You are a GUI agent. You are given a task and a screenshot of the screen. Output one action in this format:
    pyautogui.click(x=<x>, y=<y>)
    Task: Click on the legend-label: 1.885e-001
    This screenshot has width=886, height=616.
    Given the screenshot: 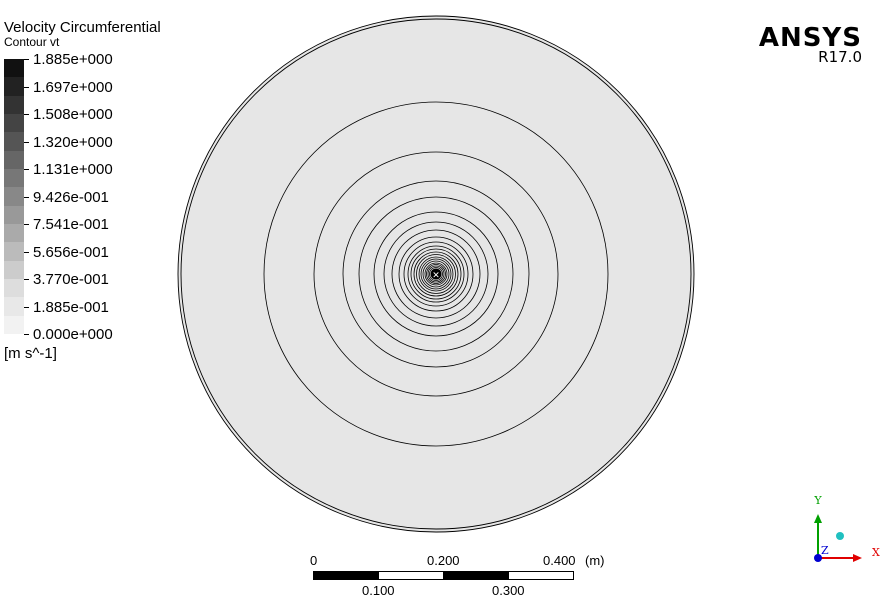 What is the action you would take?
    pyautogui.click(x=71, y=307)
    